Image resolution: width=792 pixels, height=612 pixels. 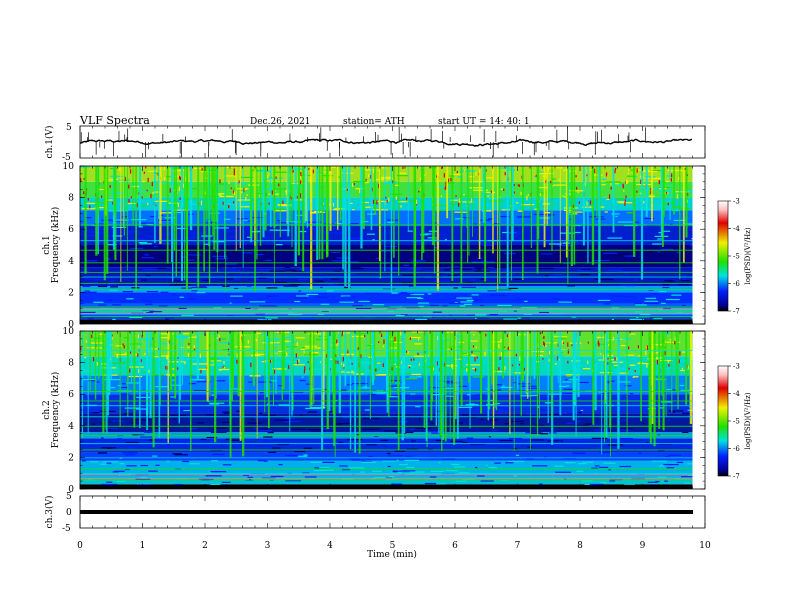 I want to click on x-tick-label: 10, so click(x=705, y=546).